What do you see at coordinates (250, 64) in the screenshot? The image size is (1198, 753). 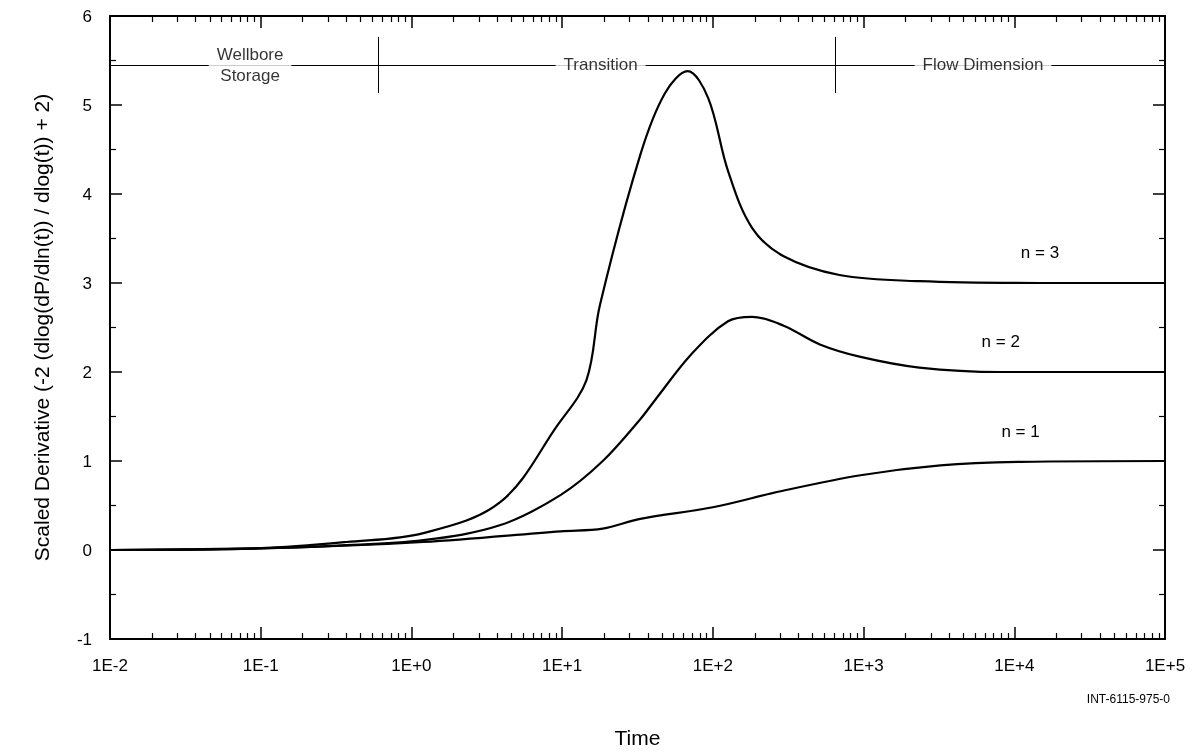 I see `annotation: Wellbore Storage` at bounding box center [250, 64].